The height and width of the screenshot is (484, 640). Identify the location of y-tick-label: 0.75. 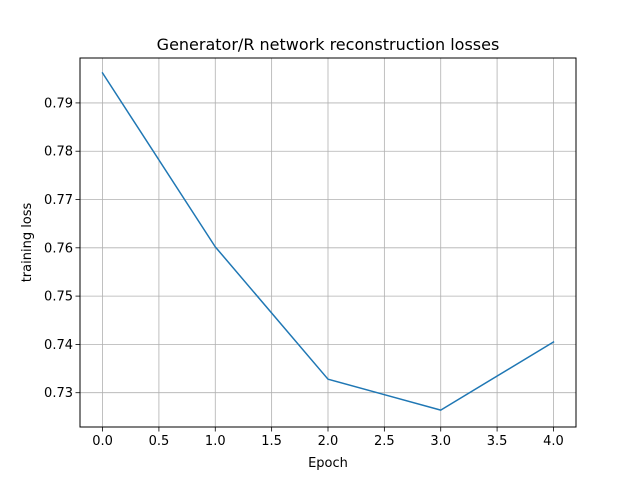
(58, 297).